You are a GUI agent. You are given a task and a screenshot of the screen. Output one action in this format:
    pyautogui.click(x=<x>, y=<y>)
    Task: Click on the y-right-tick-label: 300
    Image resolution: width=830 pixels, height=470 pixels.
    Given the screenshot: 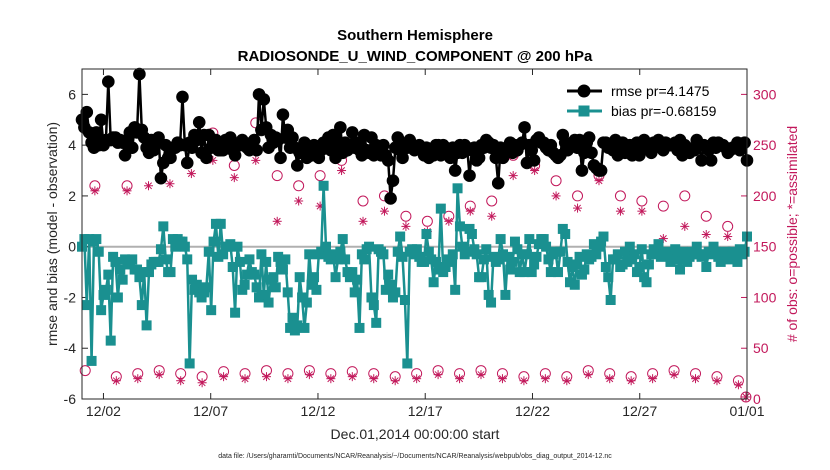 What is the action you would take?
    pyautogui.click(x=765, y=94)
    